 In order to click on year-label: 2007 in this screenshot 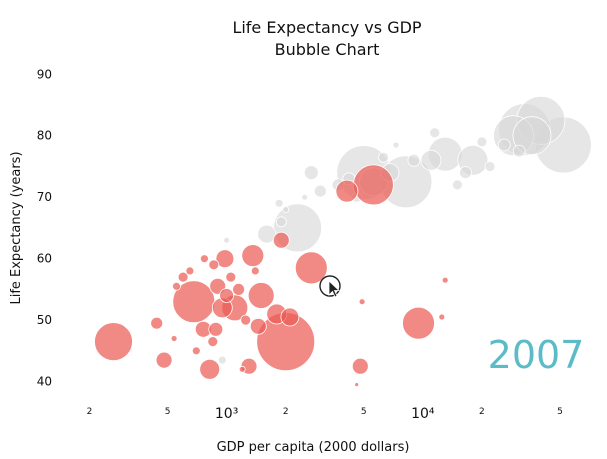, I will do `click(536, 355)`.